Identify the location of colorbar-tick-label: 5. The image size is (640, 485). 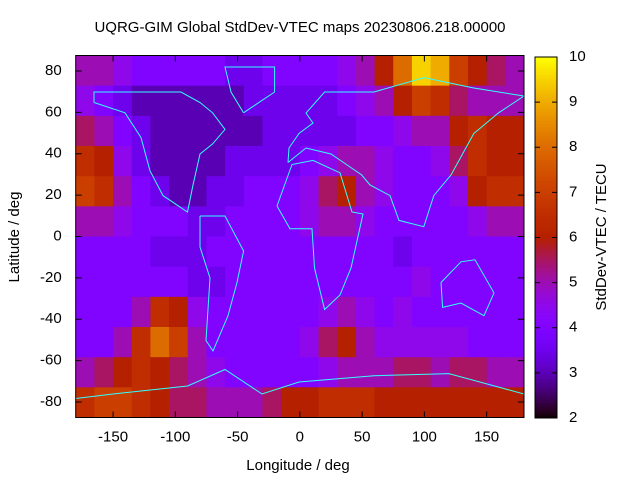
(573, 282).